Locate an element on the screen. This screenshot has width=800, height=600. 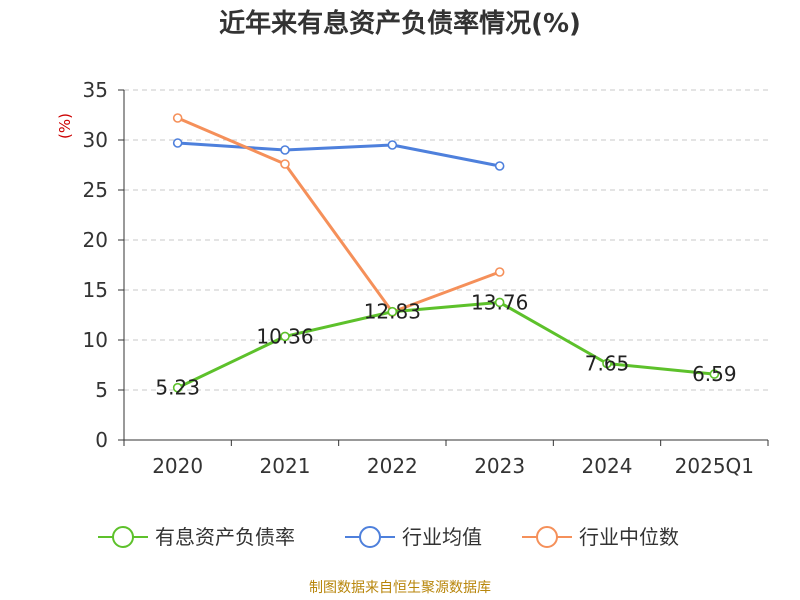
y-tick-label: 0 is located at coordinates (101, 440).